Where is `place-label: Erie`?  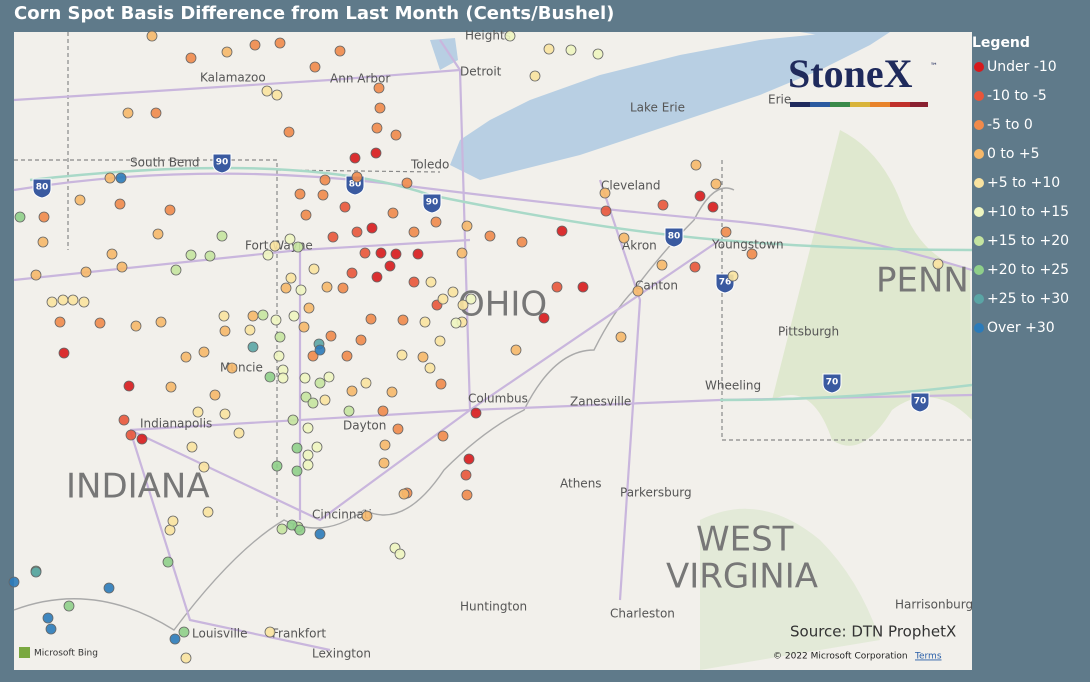
place-label: Erie is located at coordinates (779, 100).